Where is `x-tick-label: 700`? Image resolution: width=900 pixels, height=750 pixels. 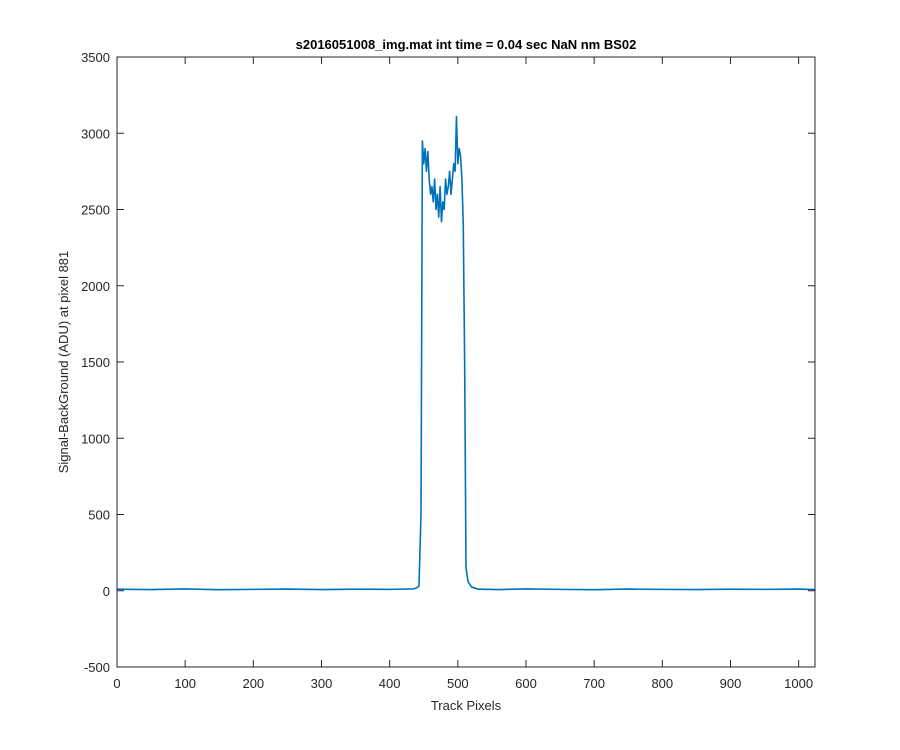
x-tick-label: 700 is located at coordinates (594, 683).